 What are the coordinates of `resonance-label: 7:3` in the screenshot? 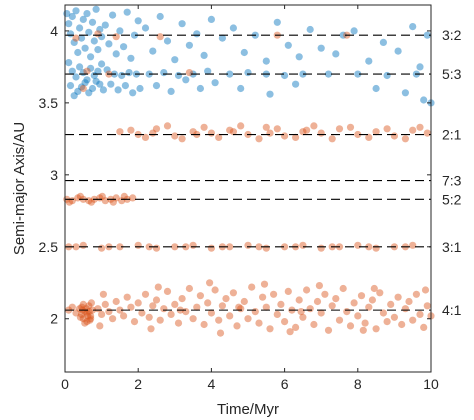 It's located at (452, 181).